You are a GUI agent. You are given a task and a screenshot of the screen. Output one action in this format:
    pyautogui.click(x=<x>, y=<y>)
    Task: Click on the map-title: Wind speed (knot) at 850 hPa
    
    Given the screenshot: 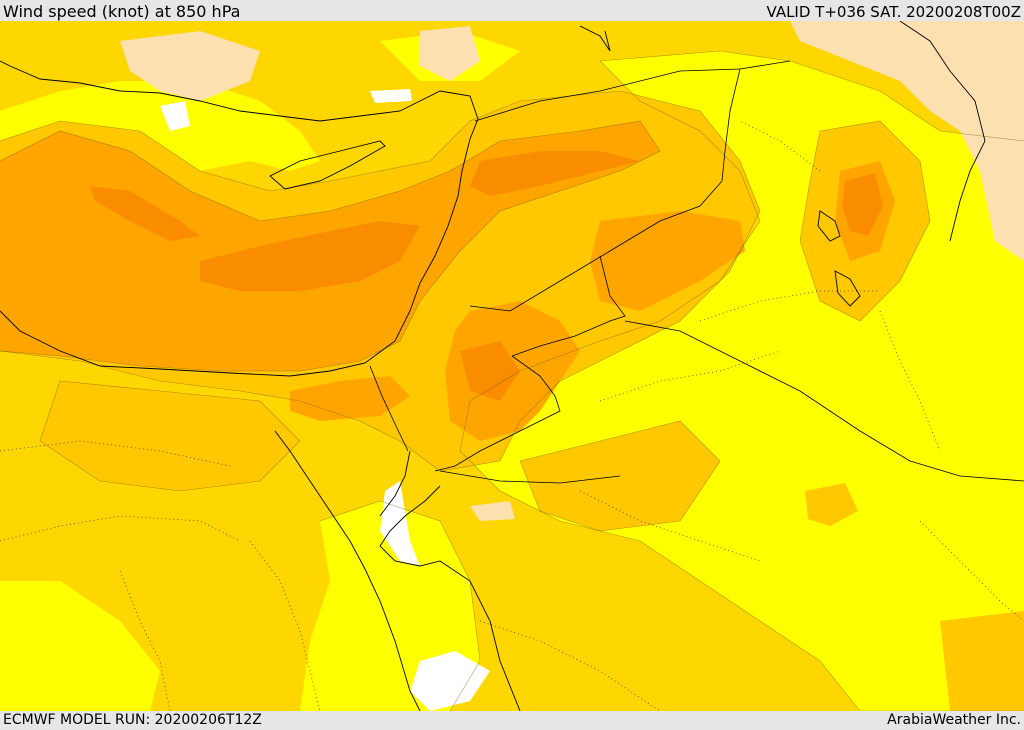 What is the action you would take?
    pyautogui.click(x=122, y=11)
    